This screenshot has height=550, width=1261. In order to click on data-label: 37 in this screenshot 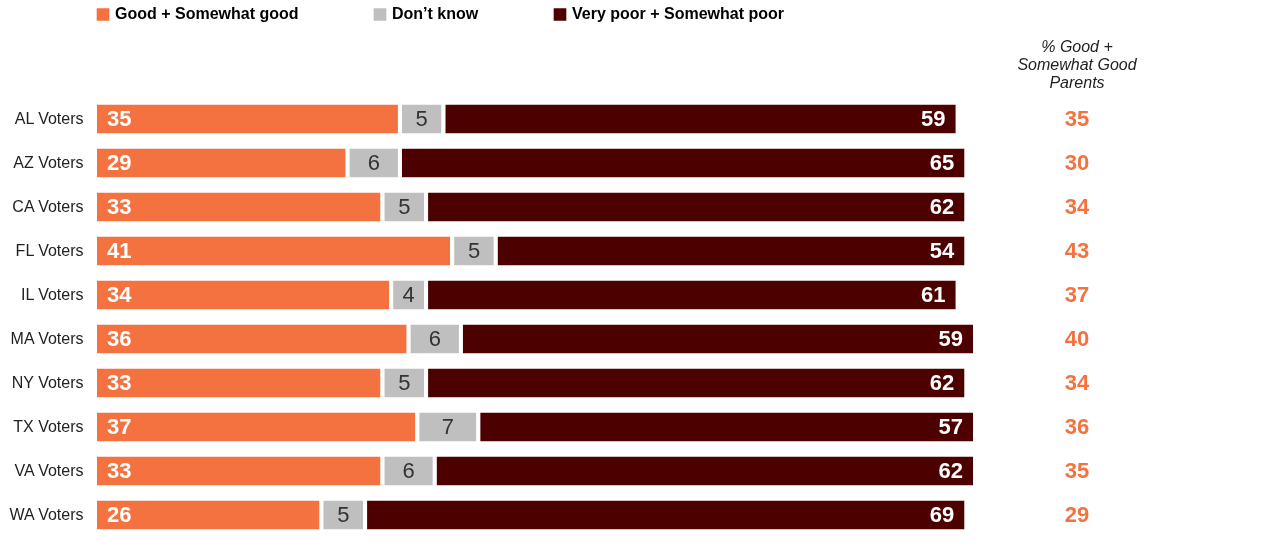, I will do `click(119, 426)`.